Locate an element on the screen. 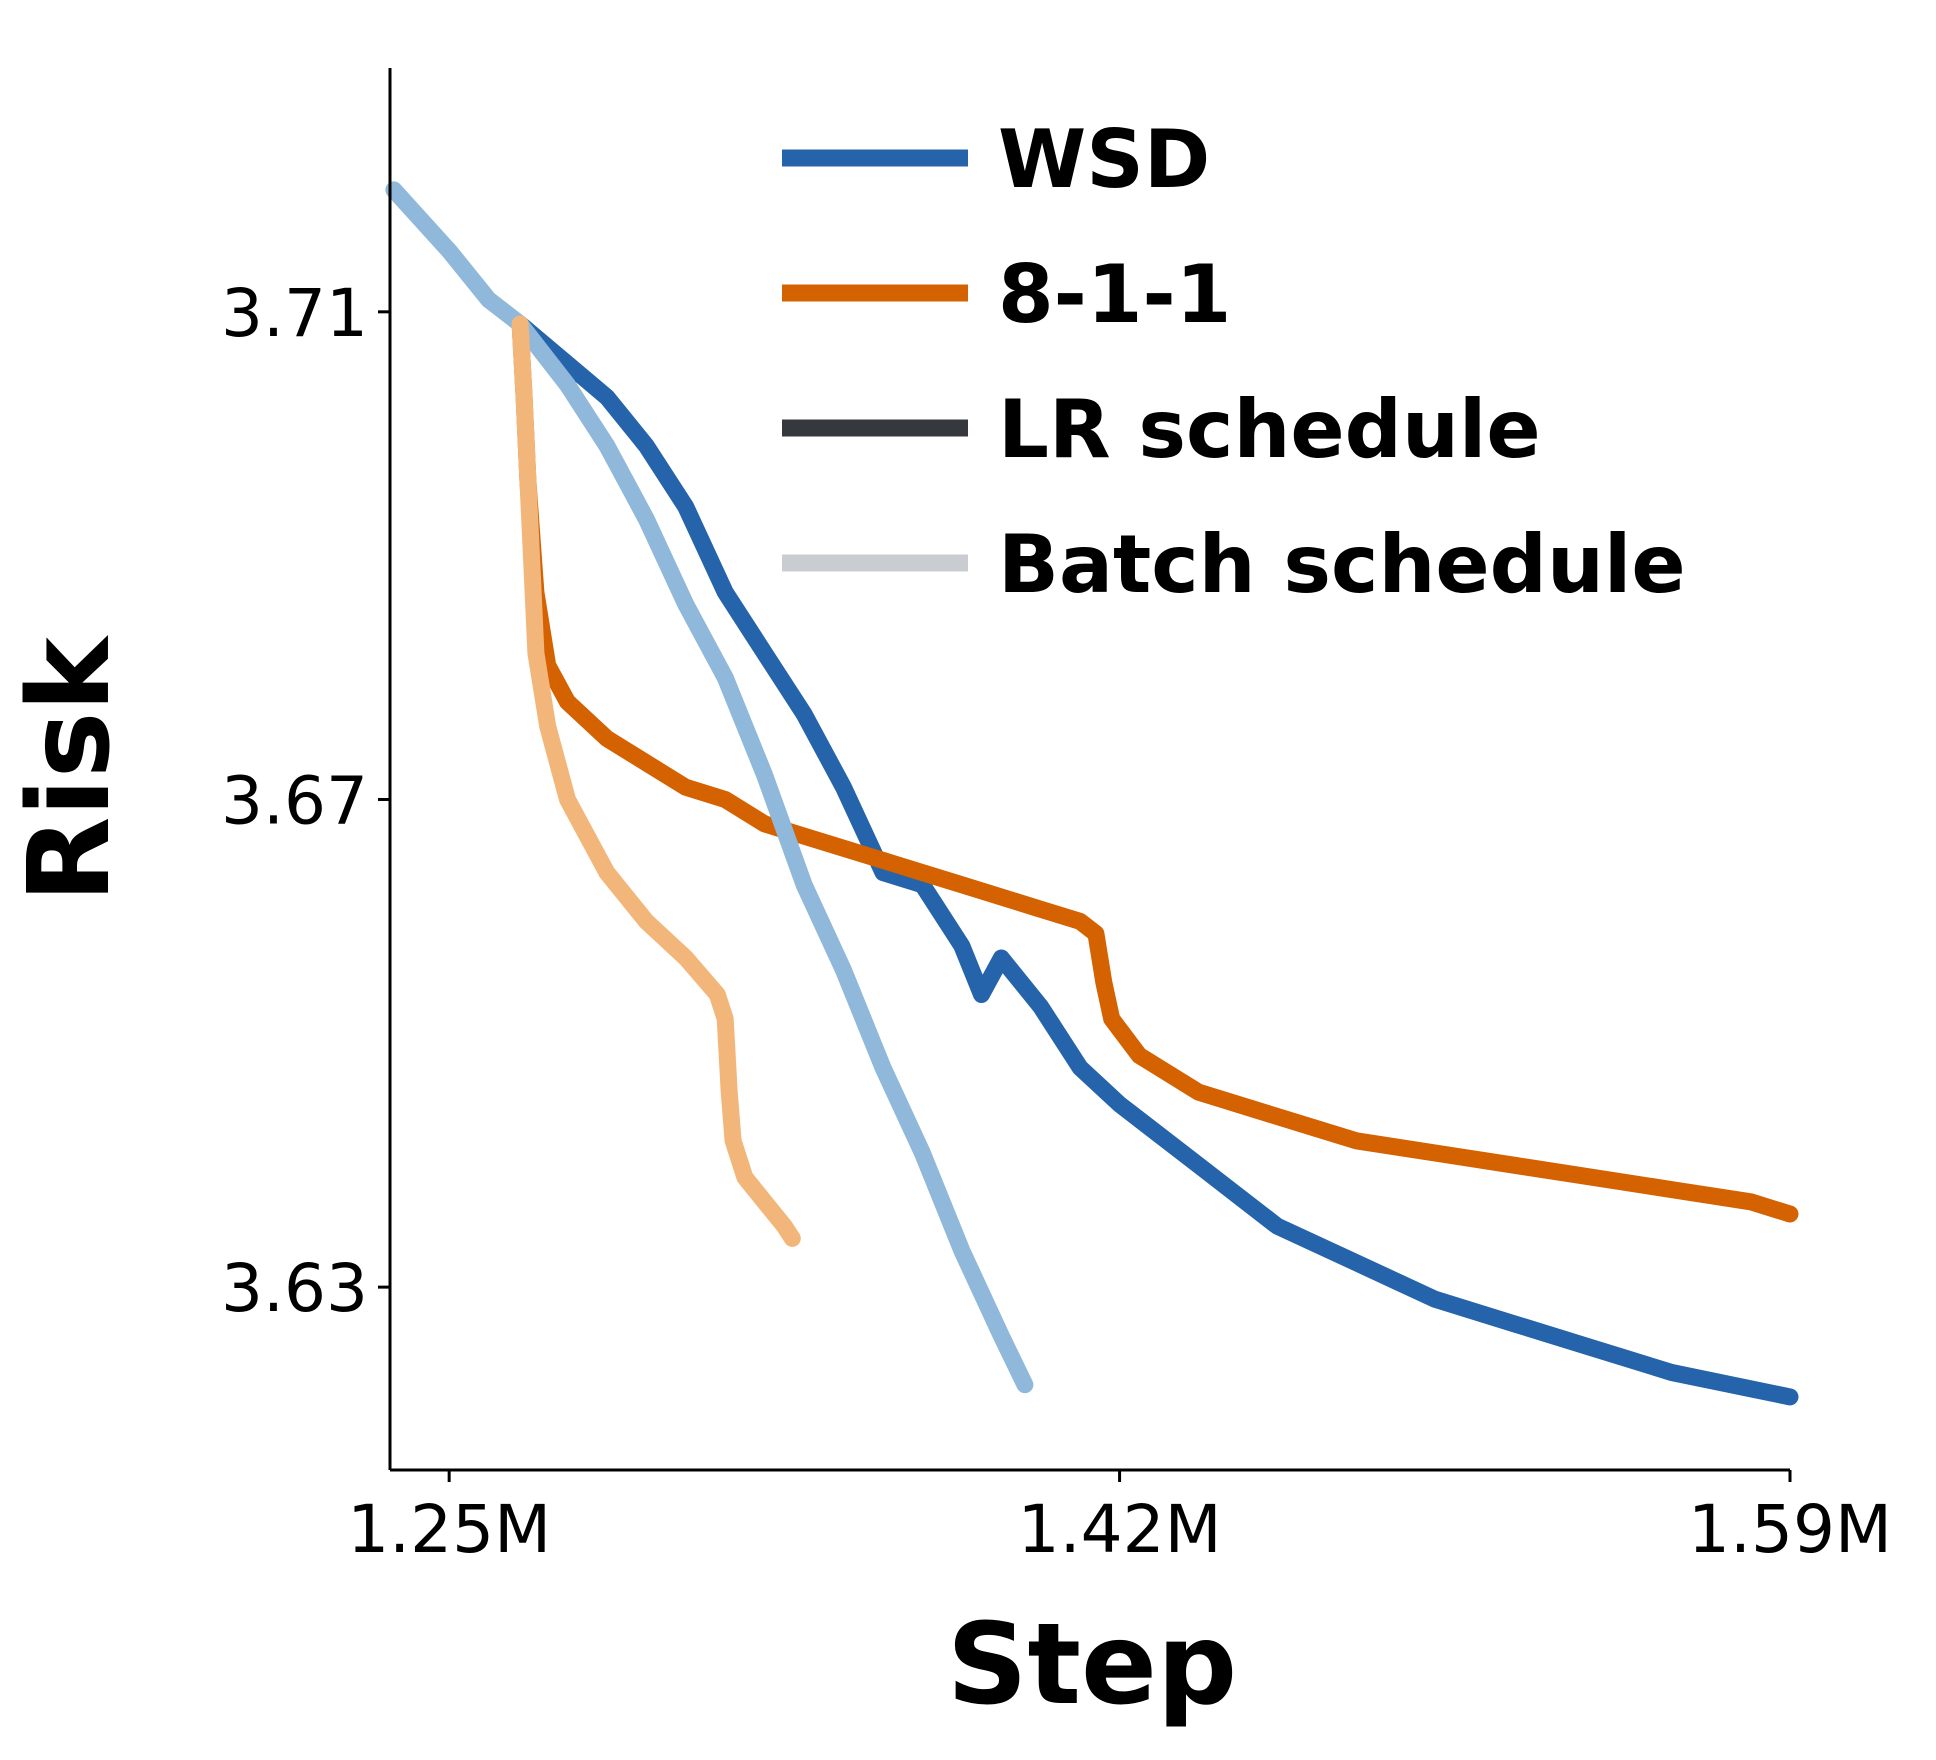 The image size is (1936, 1760). y-ticks: 3.71 3.67 3.63 is located at coordinates (305, 801).